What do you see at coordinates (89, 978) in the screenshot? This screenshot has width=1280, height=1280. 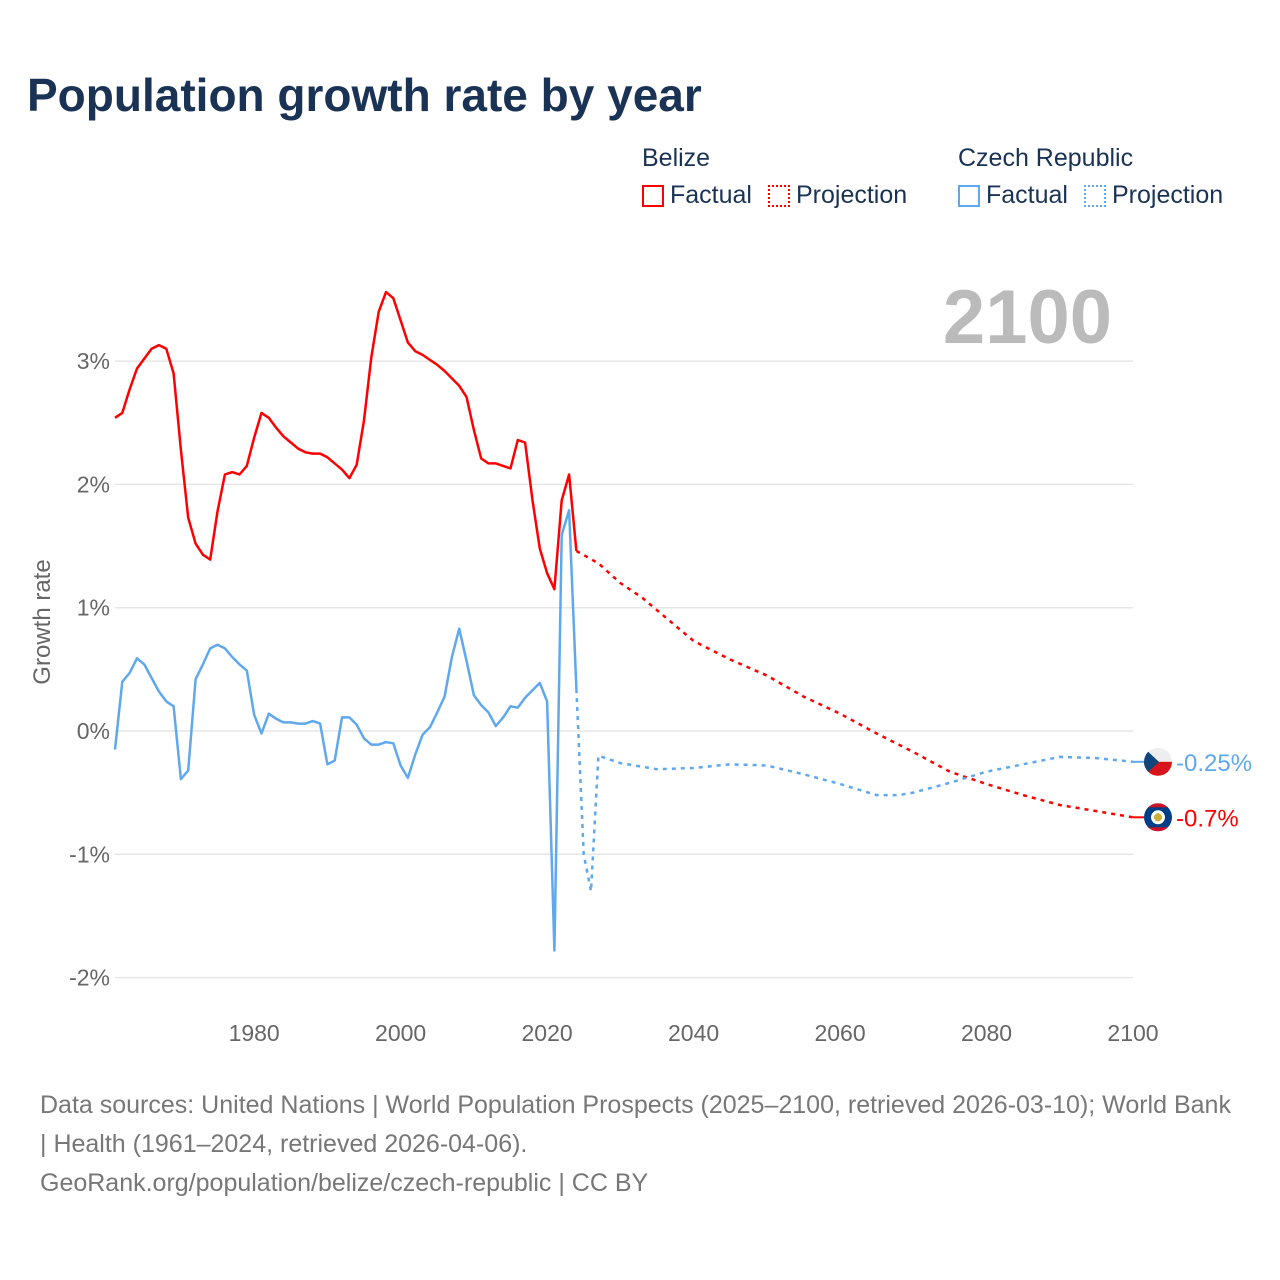 I see `y-tick-label: -2%` at bounding box center [89, 978].